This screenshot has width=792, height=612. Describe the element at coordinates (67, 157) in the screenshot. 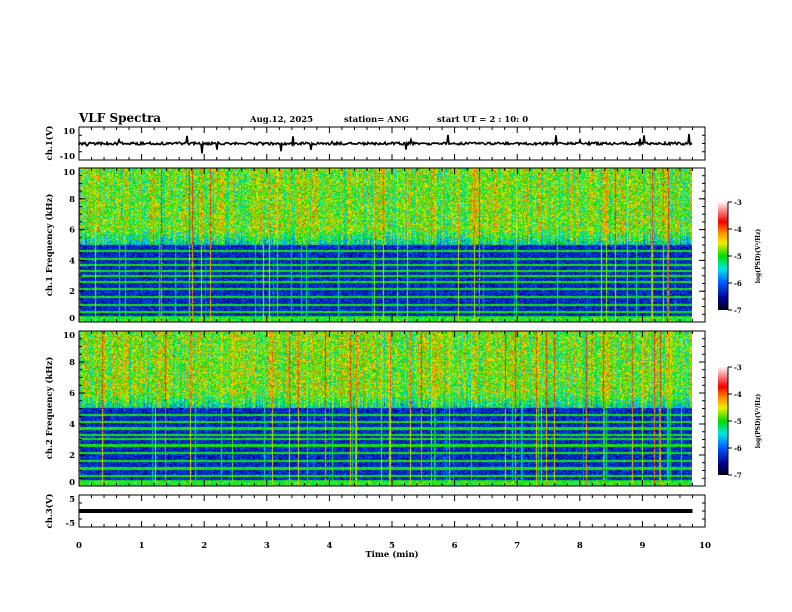

I see `y-tick-label: -10` at that location.